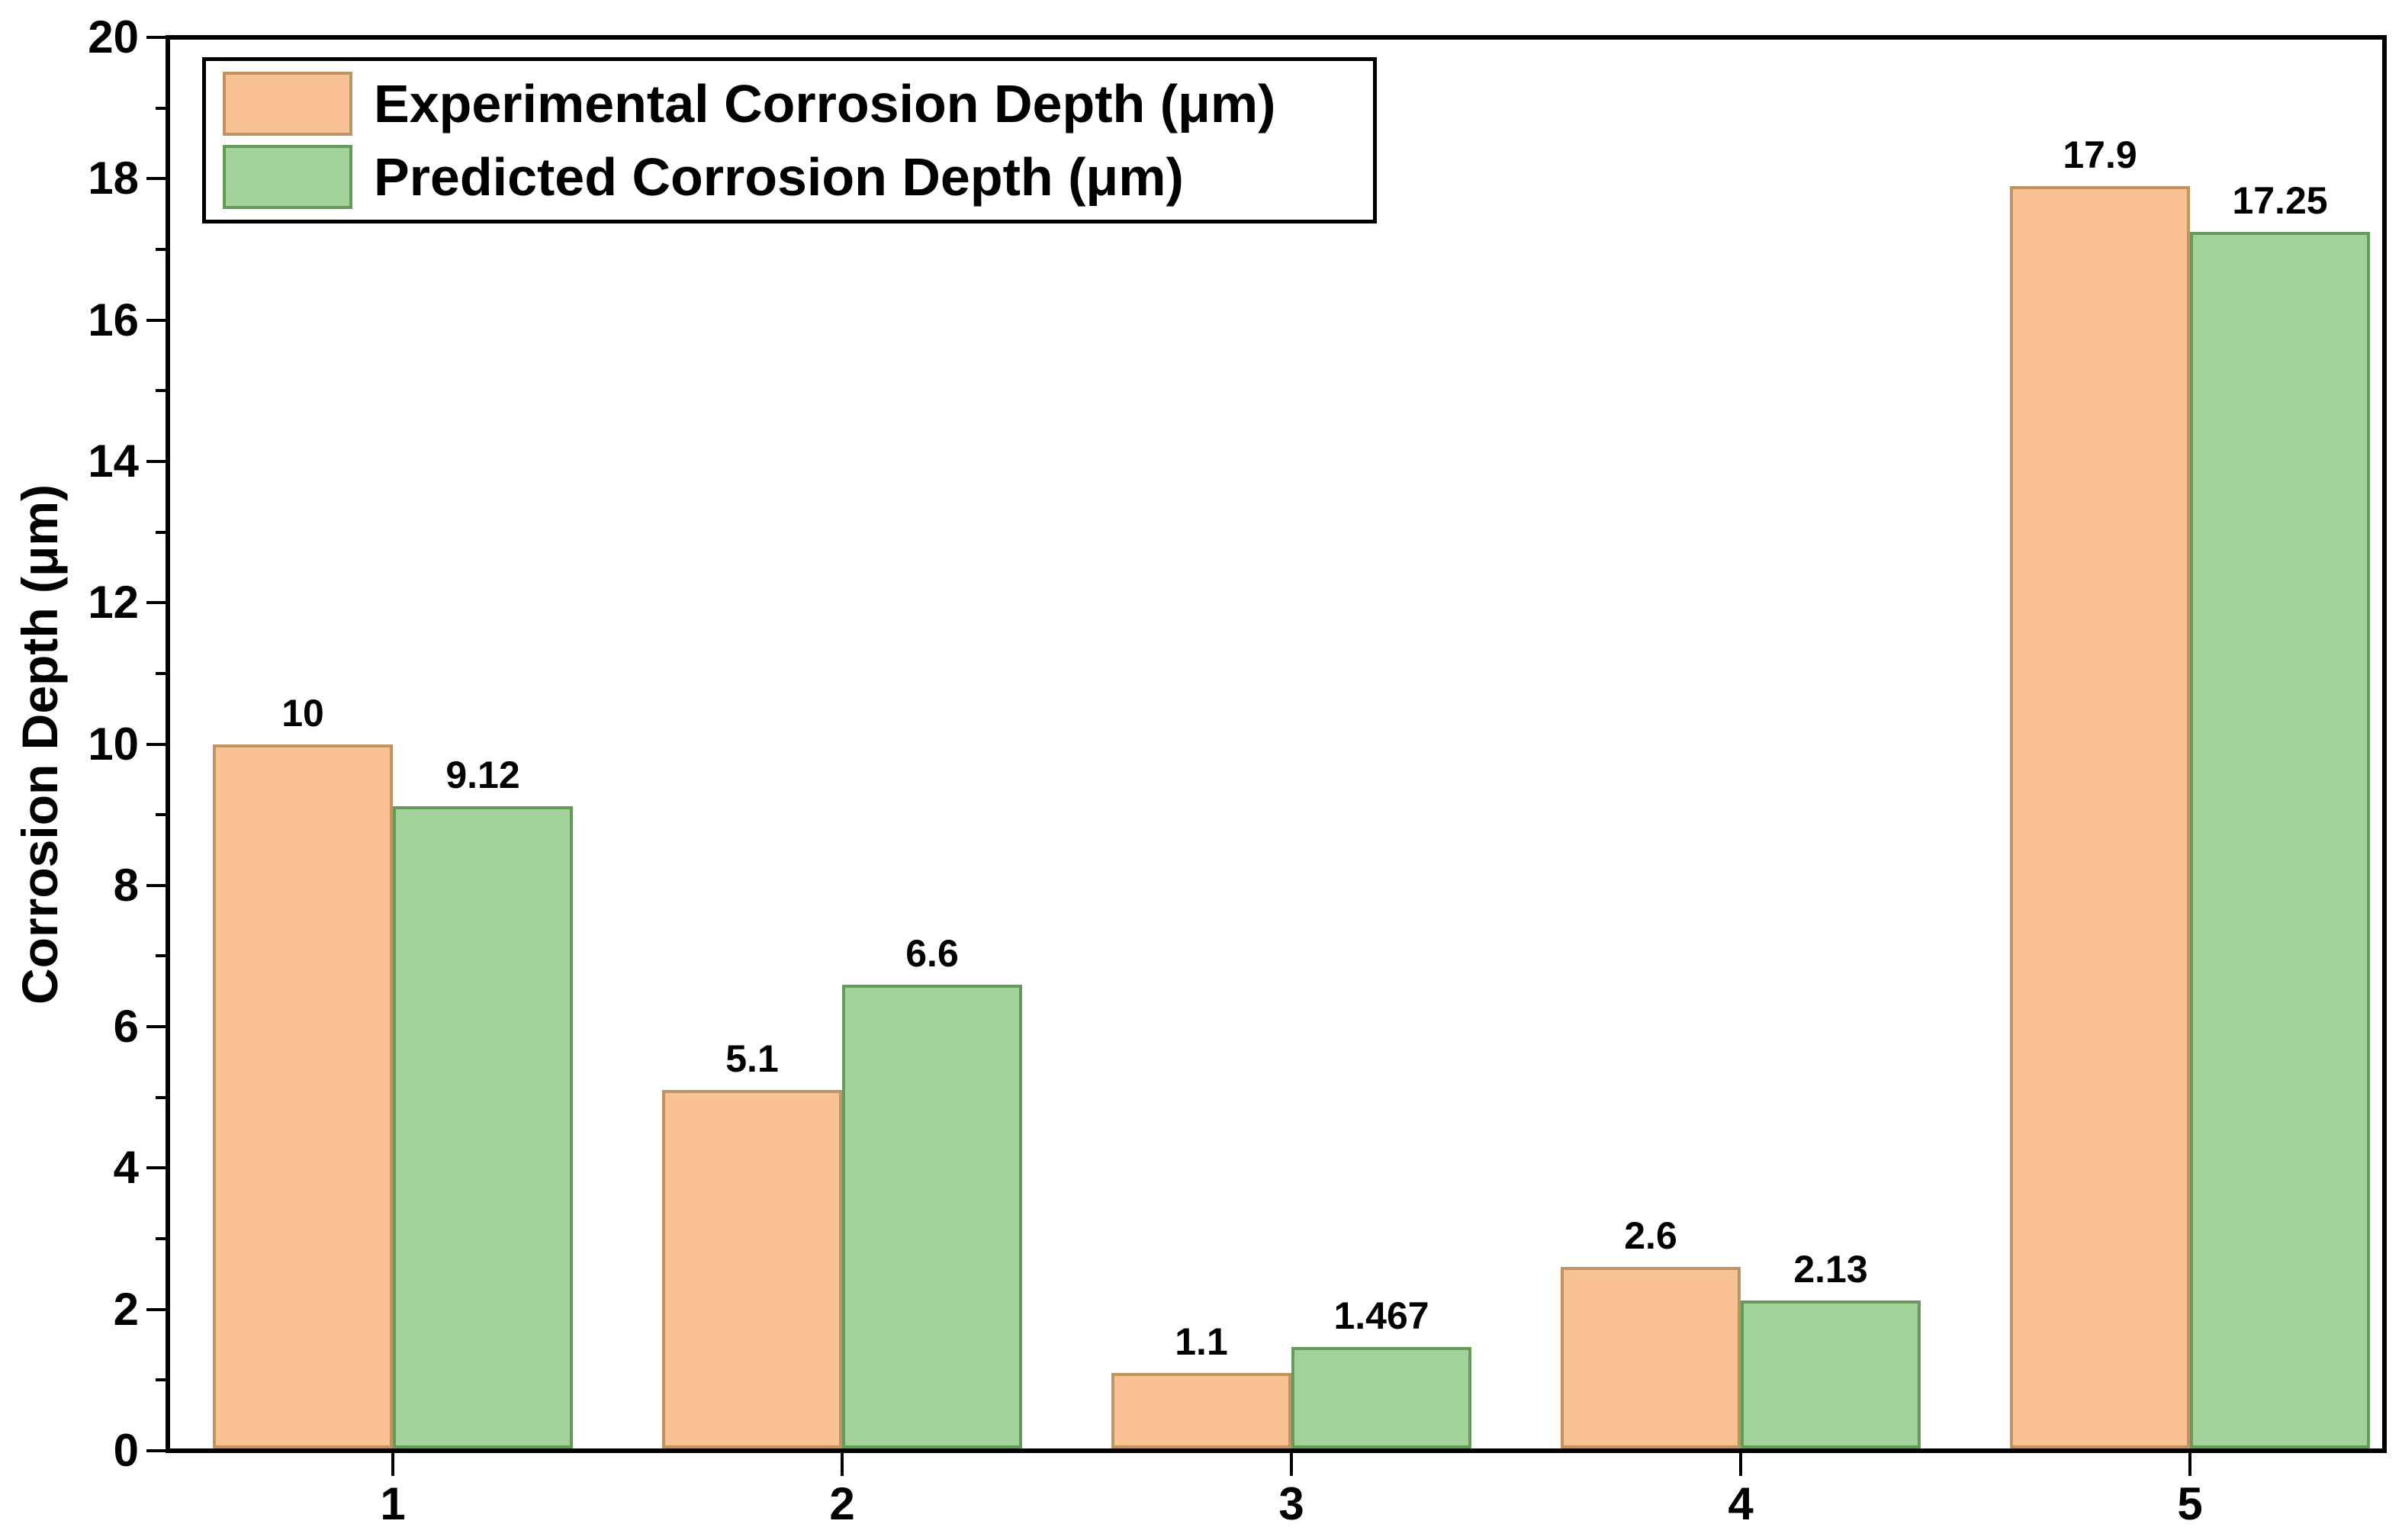 The width and height of the screenshot is (2402, 1540). Describe the element at coordinates (2100, 154) in the screenshot. I see `bar-value-label: 17.9` at that location.